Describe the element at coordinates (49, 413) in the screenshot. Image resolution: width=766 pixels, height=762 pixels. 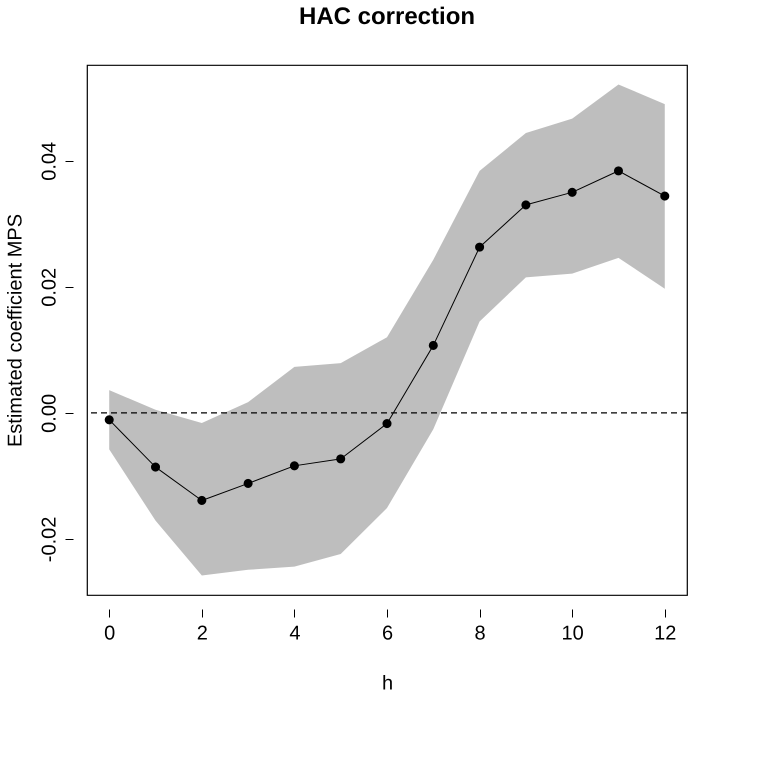
I see `y-tick-label: 0.00` at that location.